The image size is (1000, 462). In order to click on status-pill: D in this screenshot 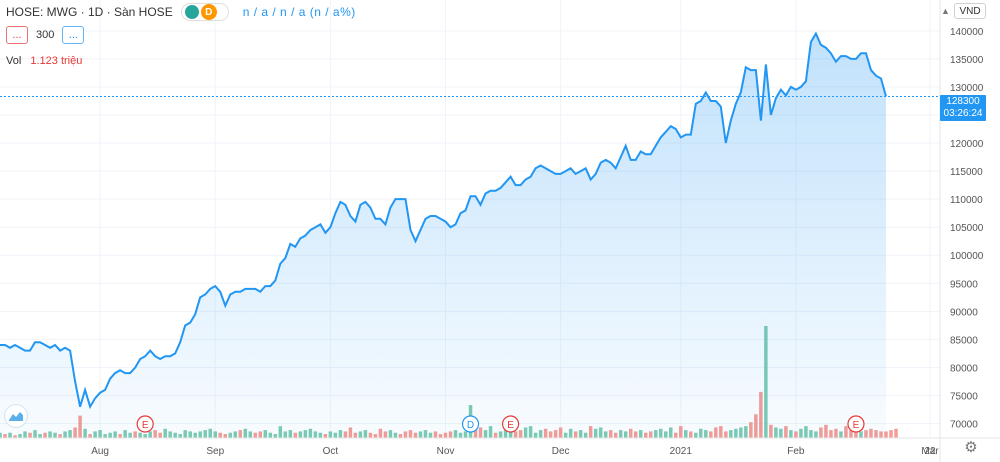, I will do `click(204, 12)`.